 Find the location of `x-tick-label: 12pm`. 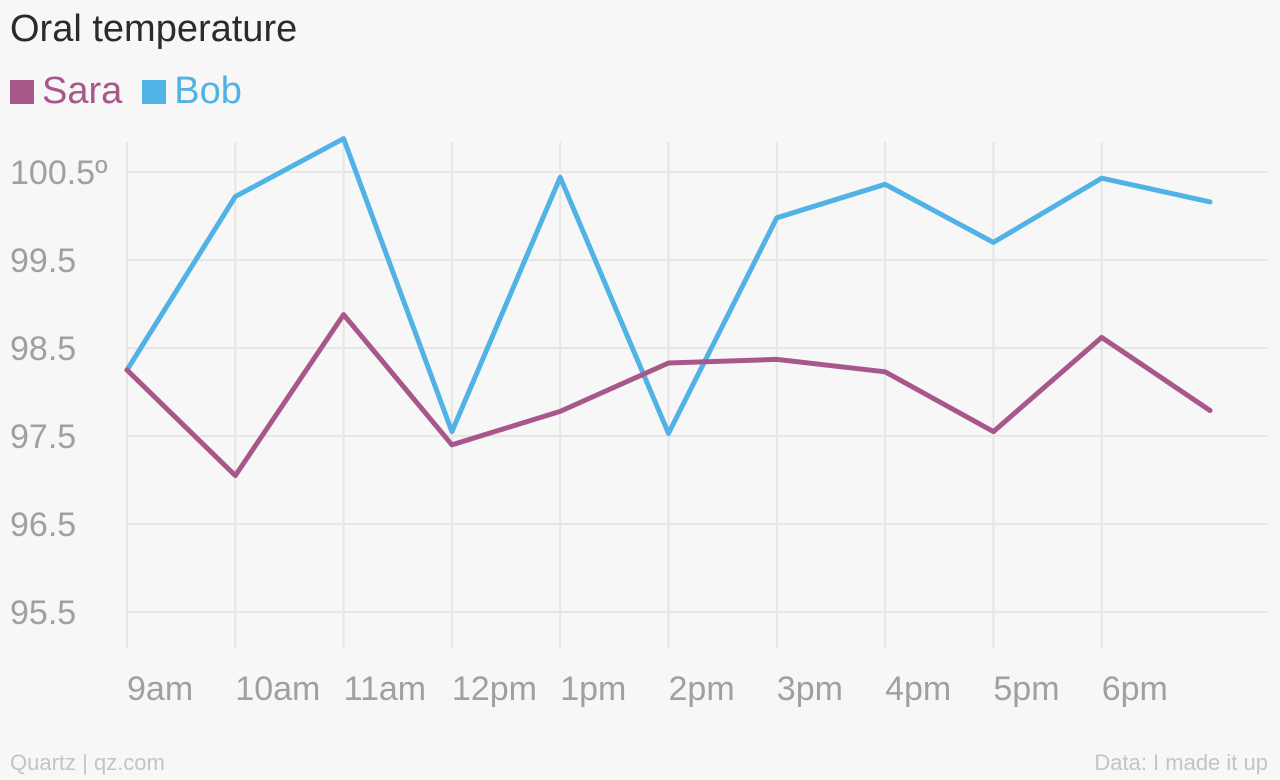

x-tick-label: 12pm is located at coordinates (494, 689).